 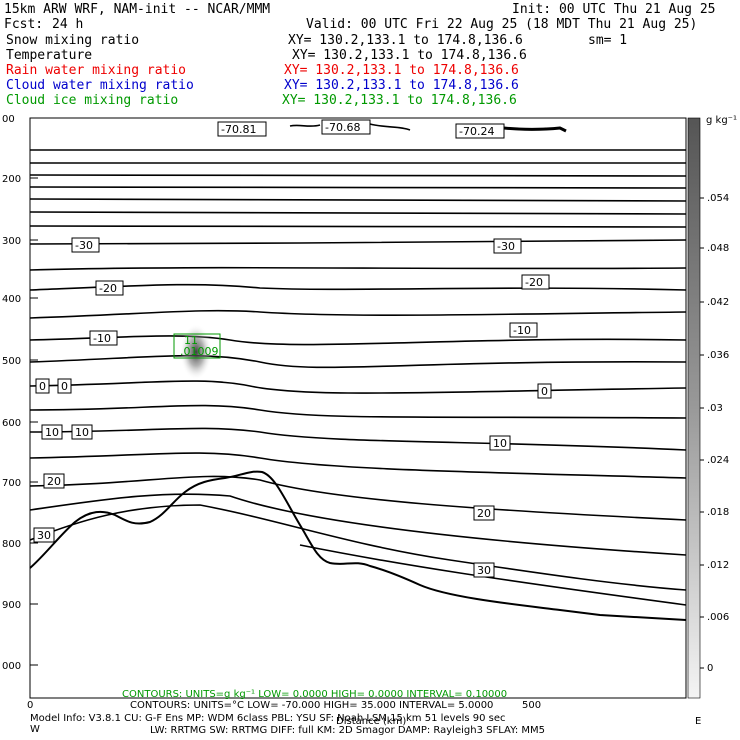 What do you see at coordinates (20, 393) in the screenshot?
I see `y-axis: 00 200 300 400 500 600 700 800 900 000` at bounding box center [20, 393].